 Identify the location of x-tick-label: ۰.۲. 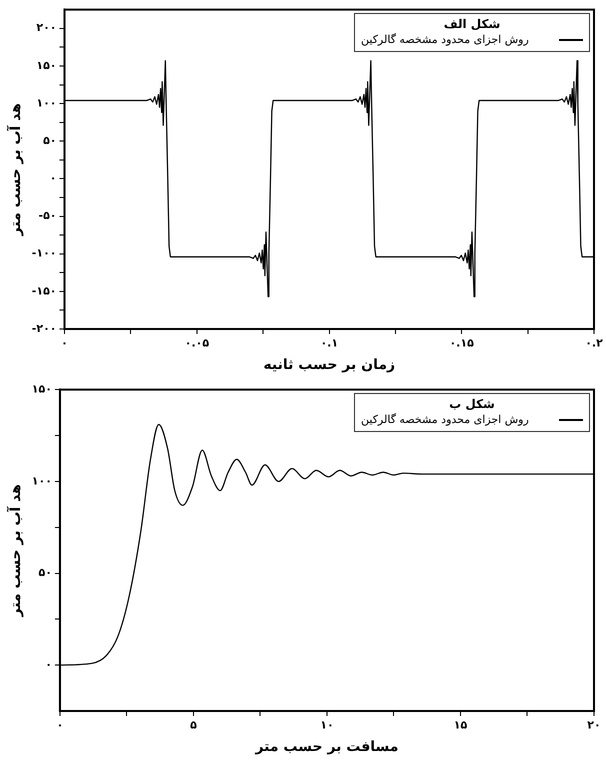
(594, 343).